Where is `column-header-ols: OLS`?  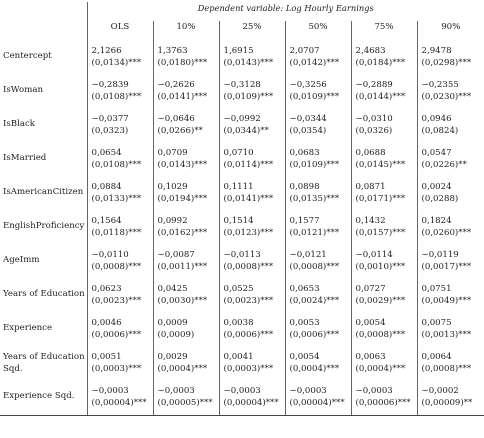 column-header-ols: OLS is located at coordinates (119, 31).